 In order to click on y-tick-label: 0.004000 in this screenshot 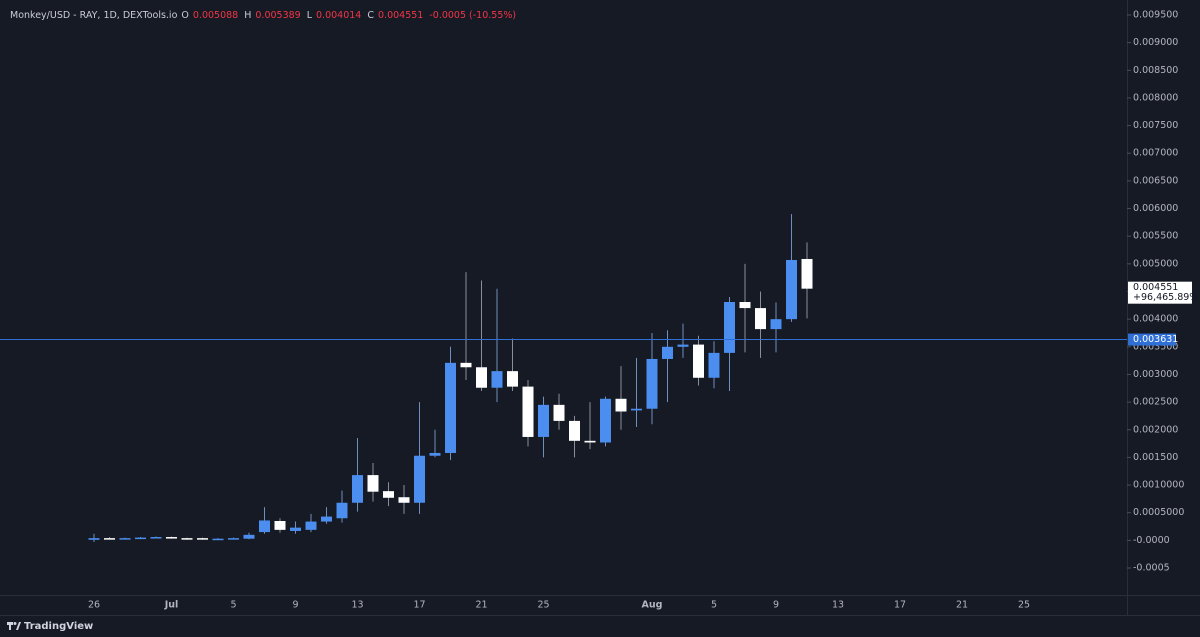, I will do `click(1155, 319)`.